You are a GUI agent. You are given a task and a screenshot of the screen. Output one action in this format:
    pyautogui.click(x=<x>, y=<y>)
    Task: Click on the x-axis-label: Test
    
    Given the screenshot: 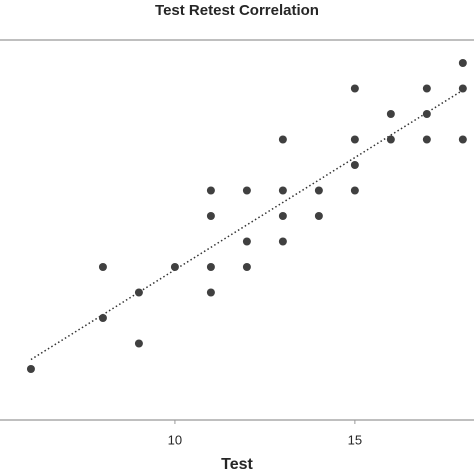 What is the action you would take?
    pyautogui.click(x=237, y=464)
    